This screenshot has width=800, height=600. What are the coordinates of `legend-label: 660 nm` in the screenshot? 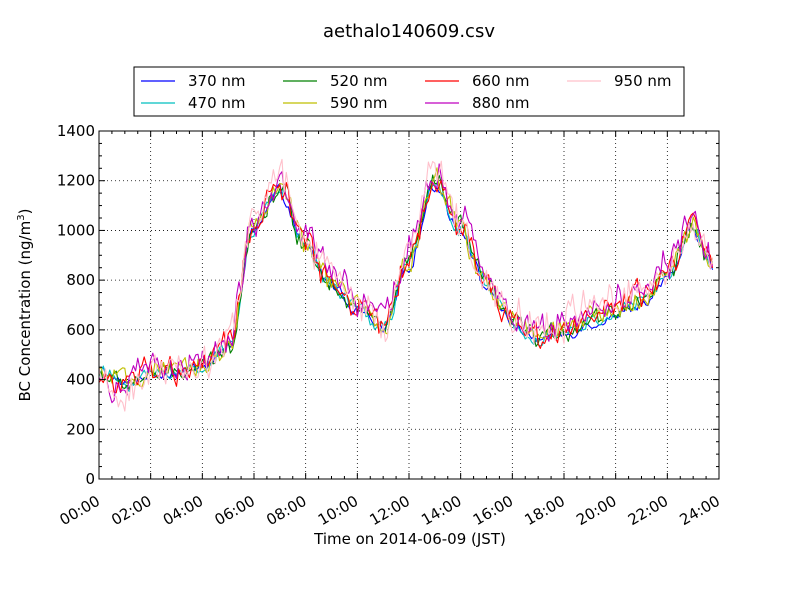 It's located at (501, 81).